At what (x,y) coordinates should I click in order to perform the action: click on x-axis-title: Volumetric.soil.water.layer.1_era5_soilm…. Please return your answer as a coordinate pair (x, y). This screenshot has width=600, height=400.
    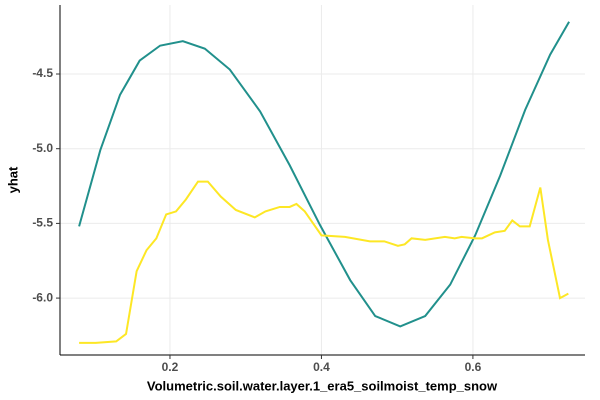
    Looking at the image, I should click on (322, 385).